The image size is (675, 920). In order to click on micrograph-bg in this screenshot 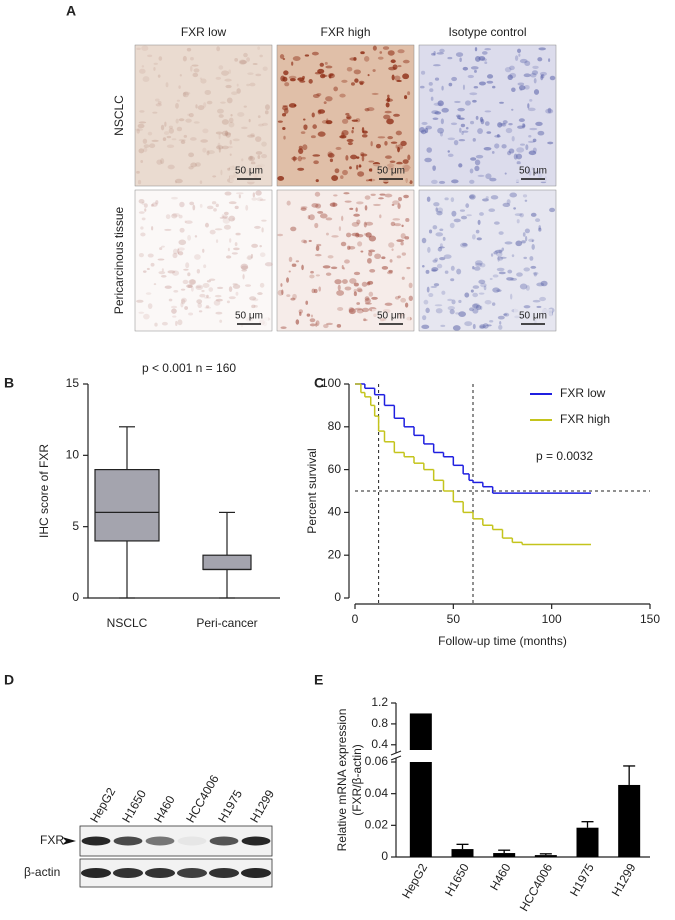, I will do `click(203, 115)`.